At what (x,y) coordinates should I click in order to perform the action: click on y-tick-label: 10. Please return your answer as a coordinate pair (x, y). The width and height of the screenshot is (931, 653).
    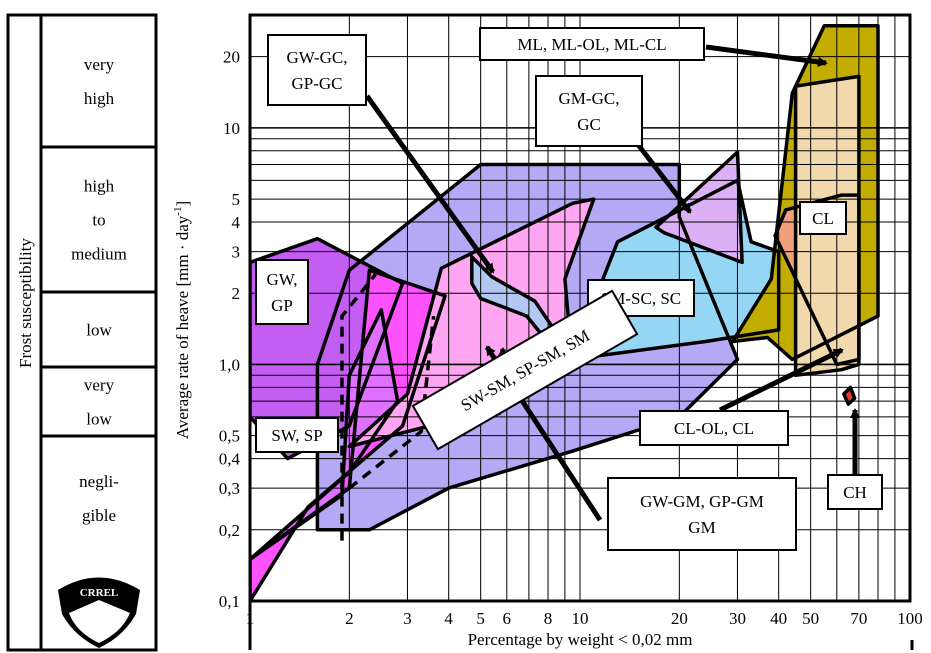
    Looking at the image, I should click on (231, 128).